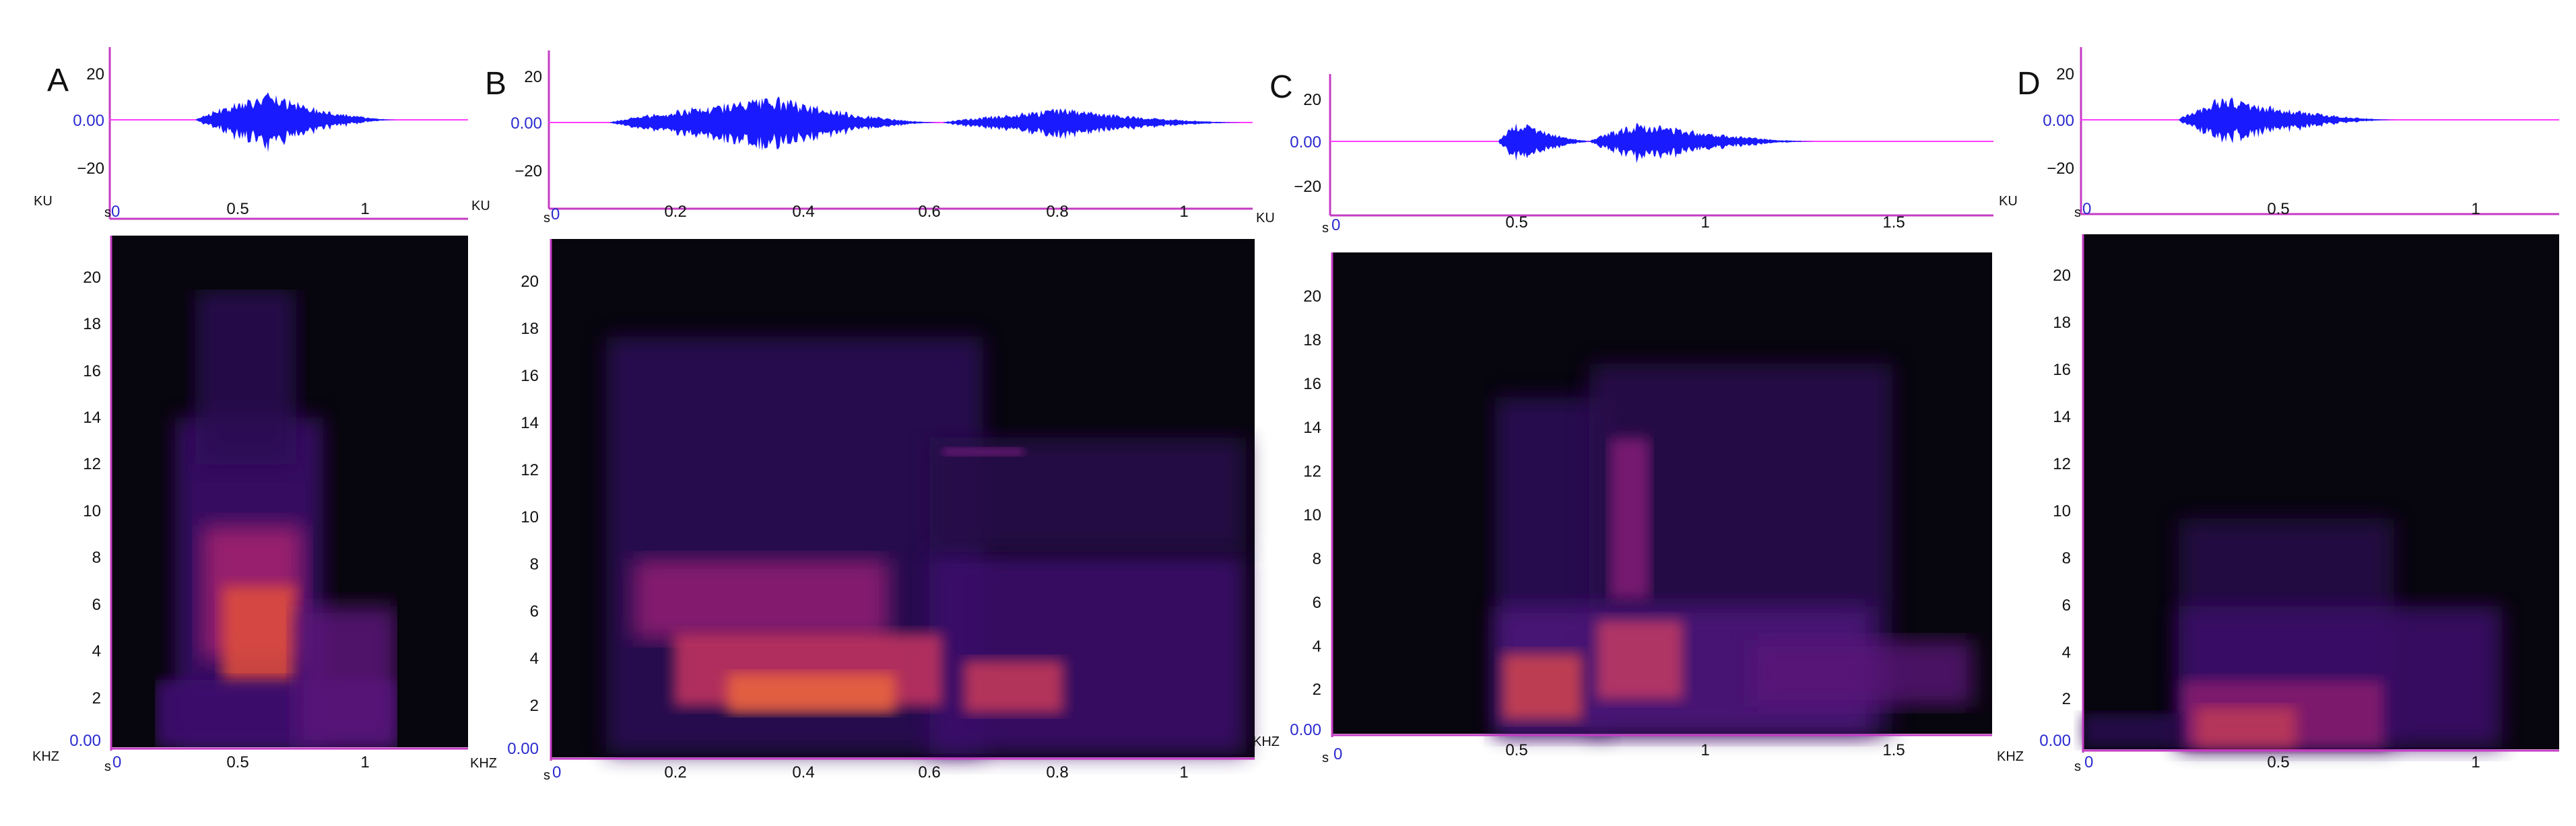 The image size is (2576, 826). I want to click on spec-b-xtick-2: 0.4, so click(803, 772).